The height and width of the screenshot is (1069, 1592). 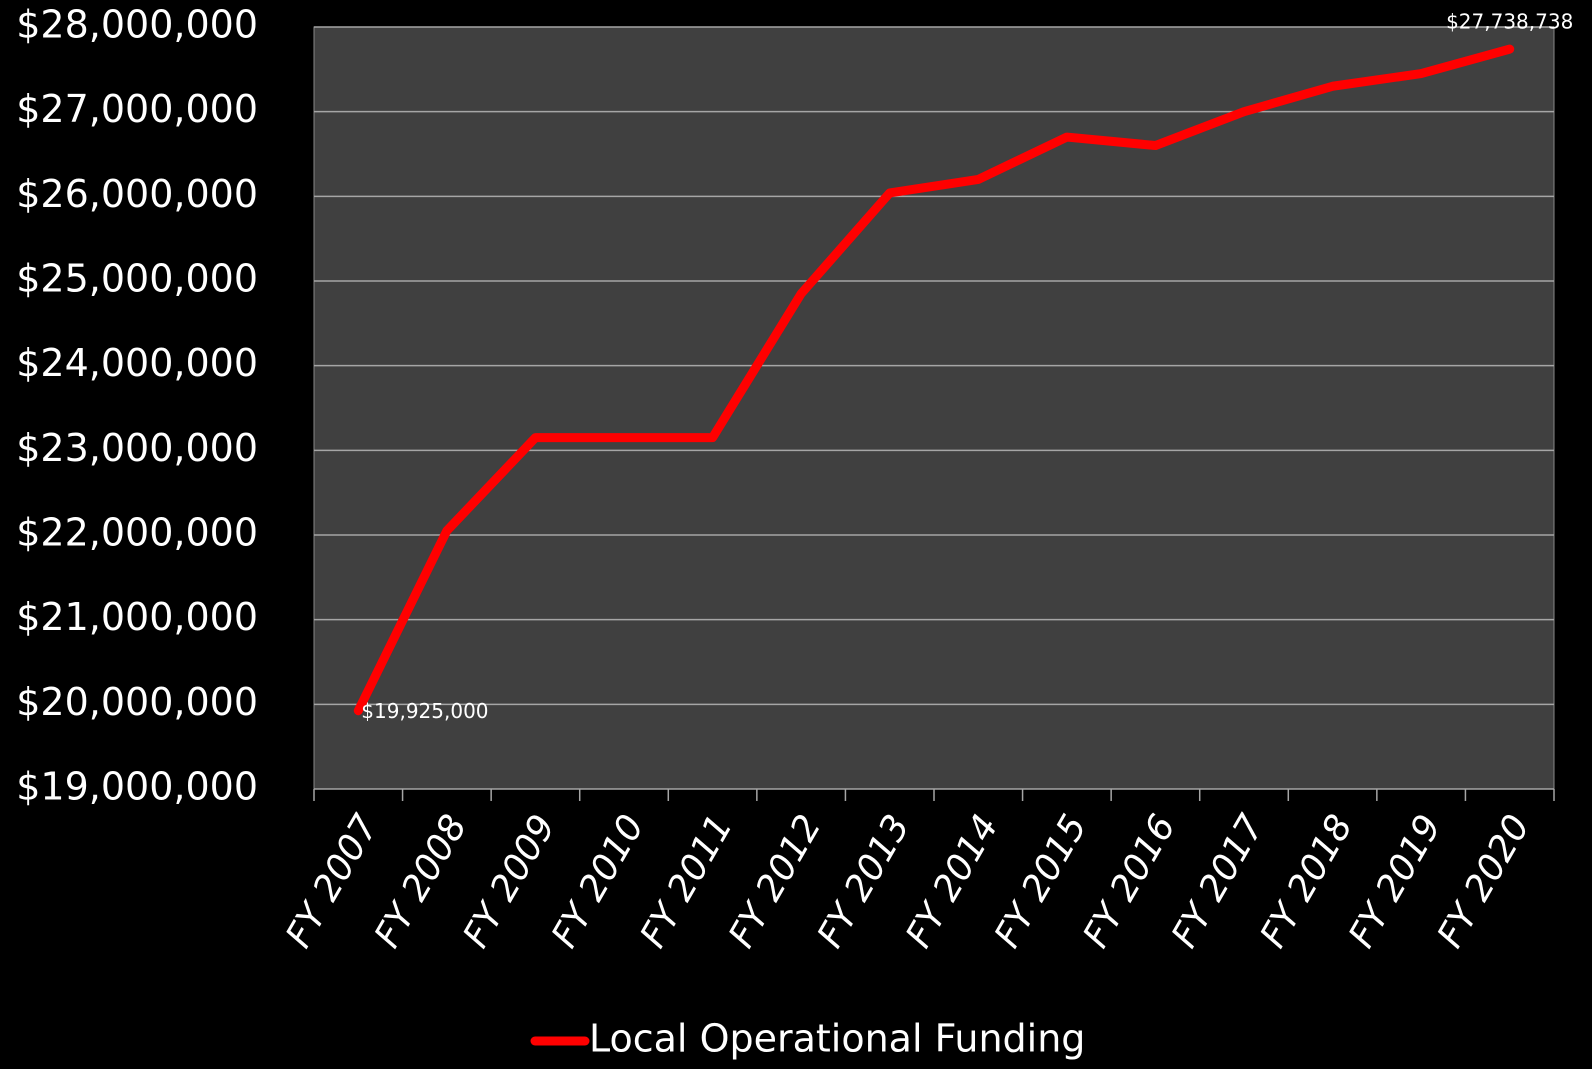 I want to click on y-tick-label: $20,000,000, so click(x=137, y=702).